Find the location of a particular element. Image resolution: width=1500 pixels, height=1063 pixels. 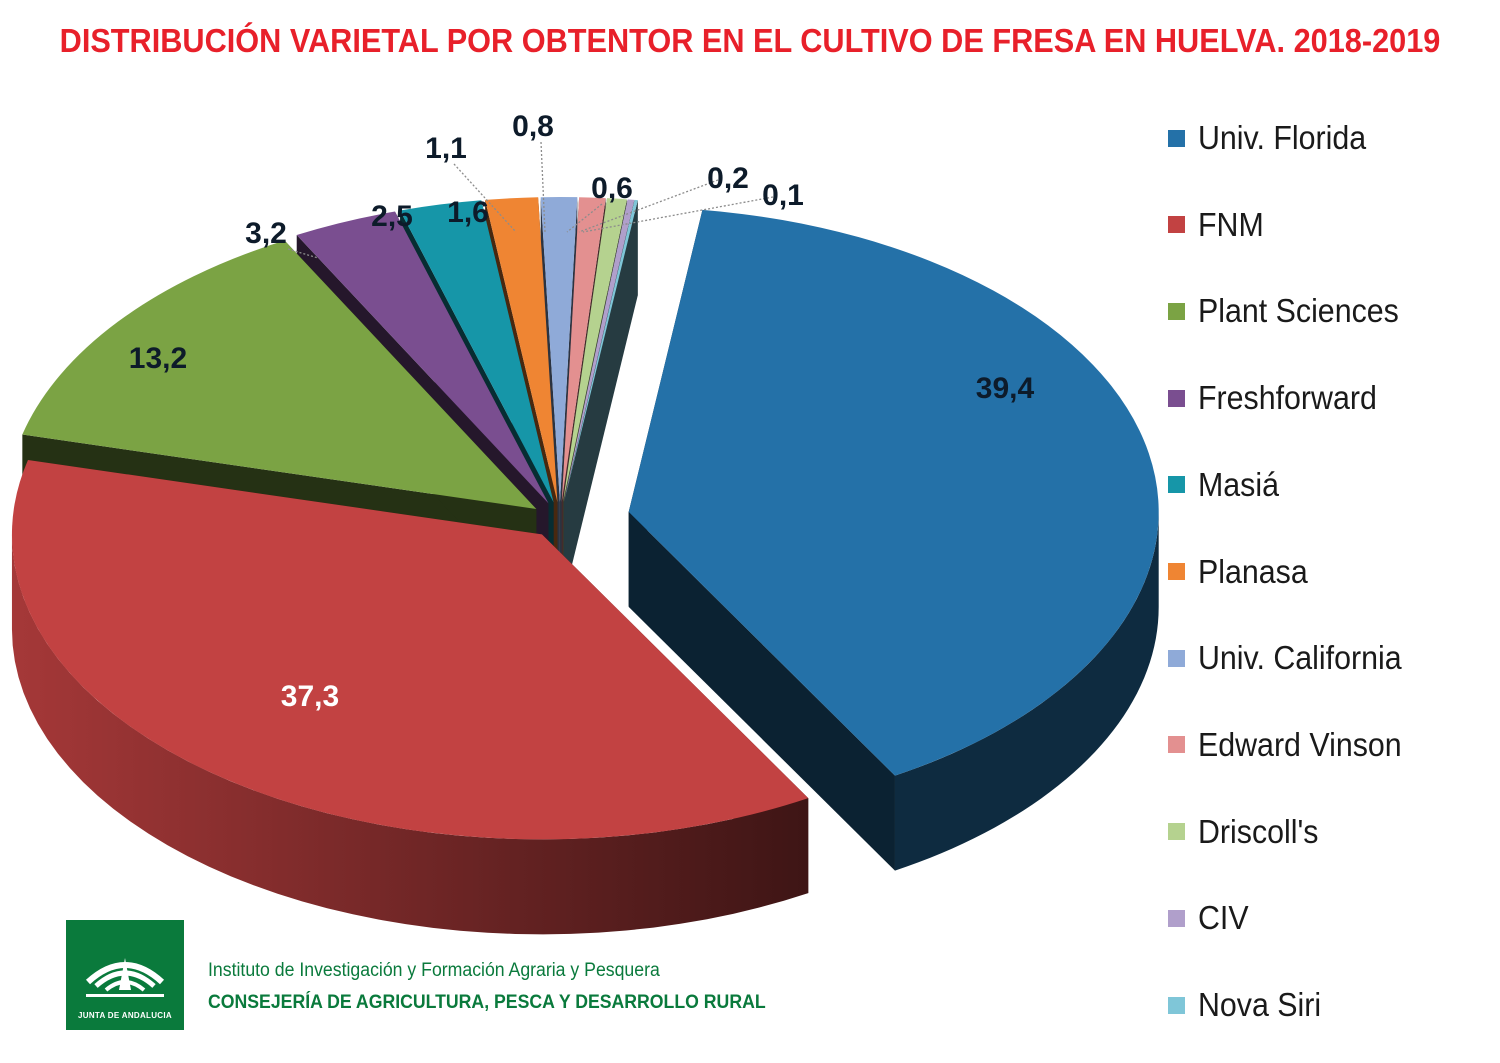

legend-label: Freshforward is located at coordinates (1287, 398).